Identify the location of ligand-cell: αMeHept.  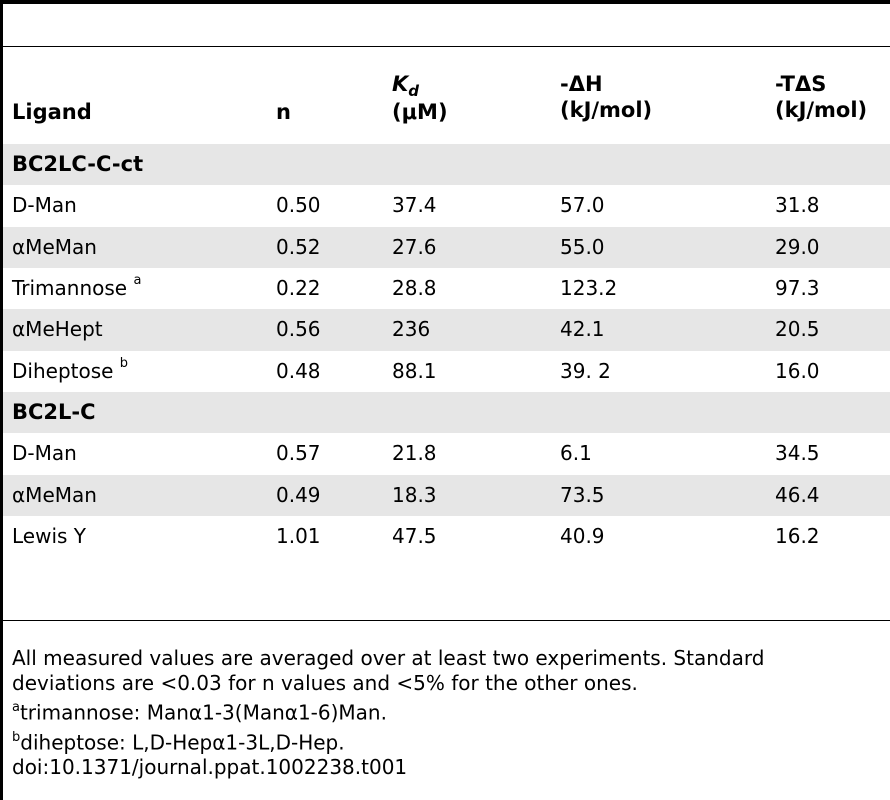
(57, 329).